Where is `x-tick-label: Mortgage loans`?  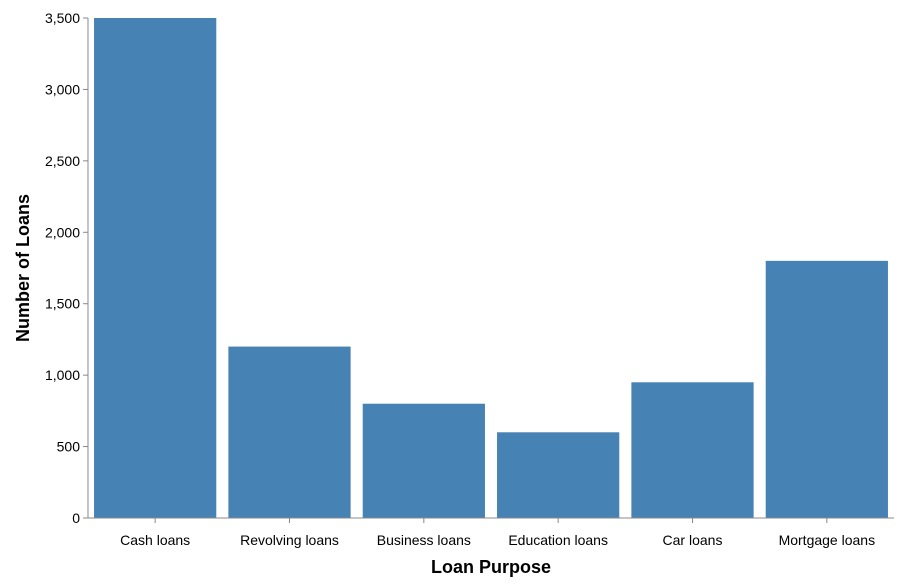 x-tick-label: Mortgage loans is located at coordinates (827, 540).